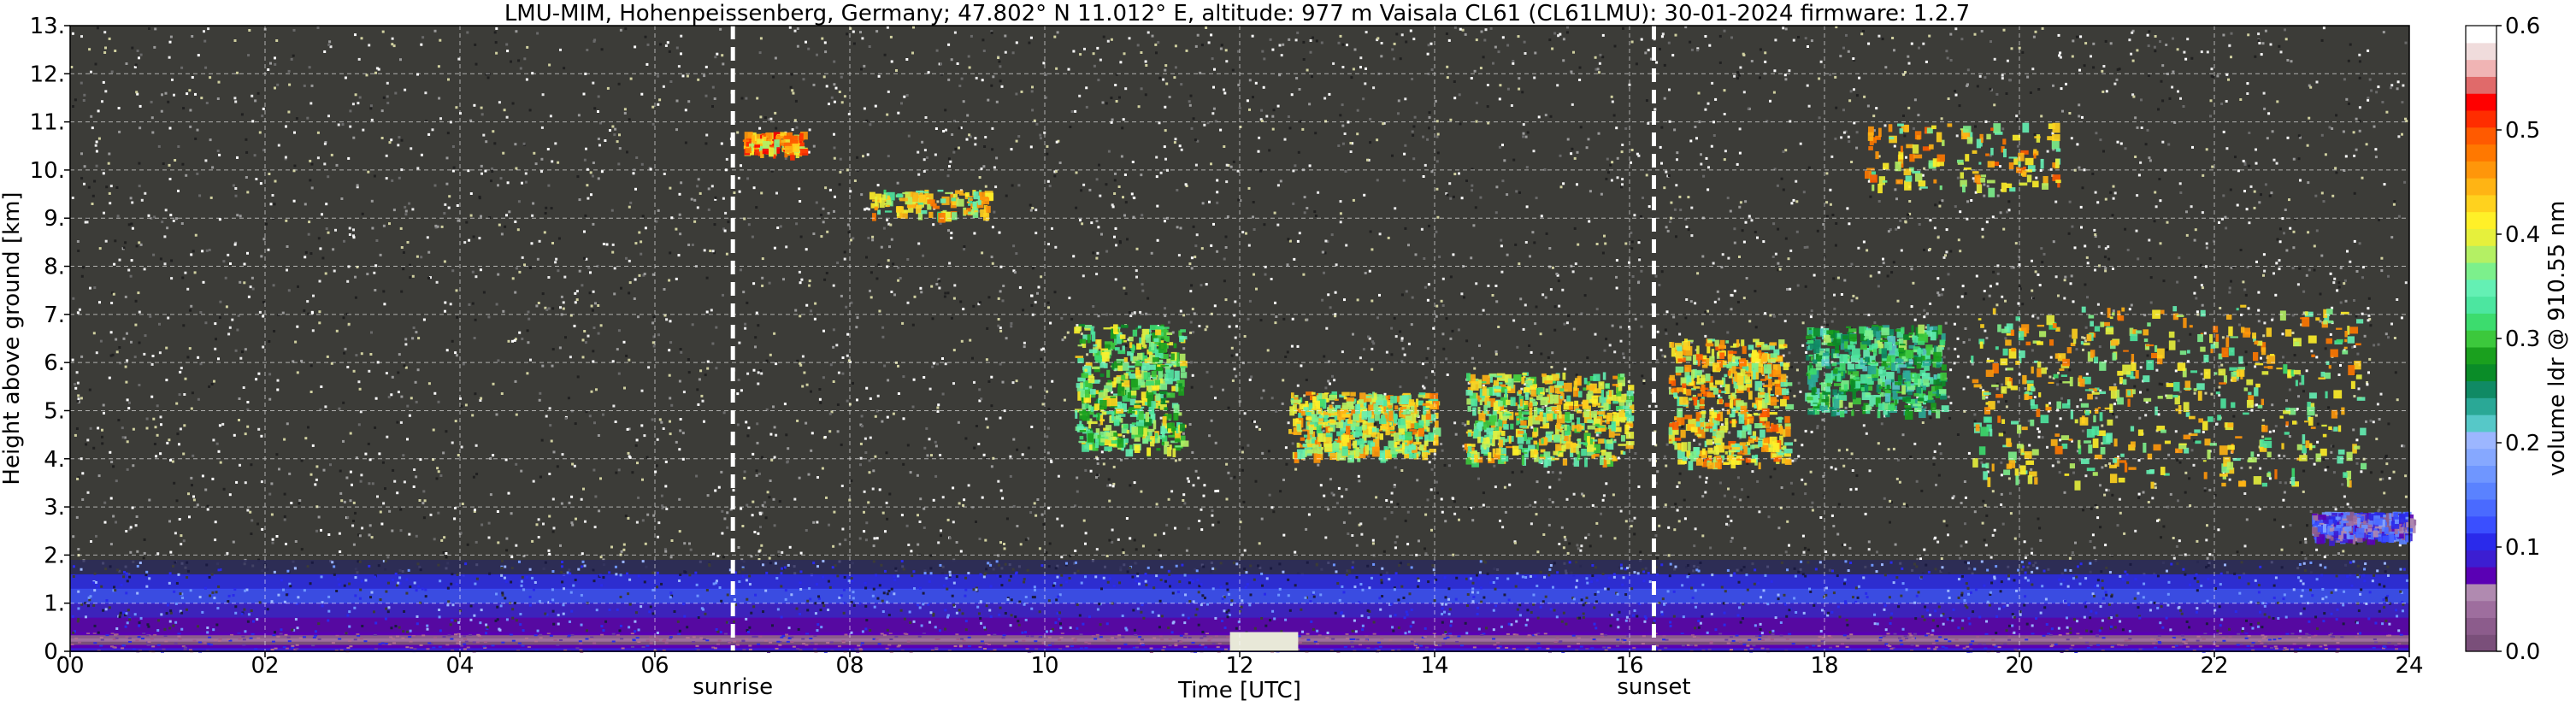 Image resolution: width=2576 pixels, height=706 pixels. I want to click on y-tick-label: 6., so click(54, 363).